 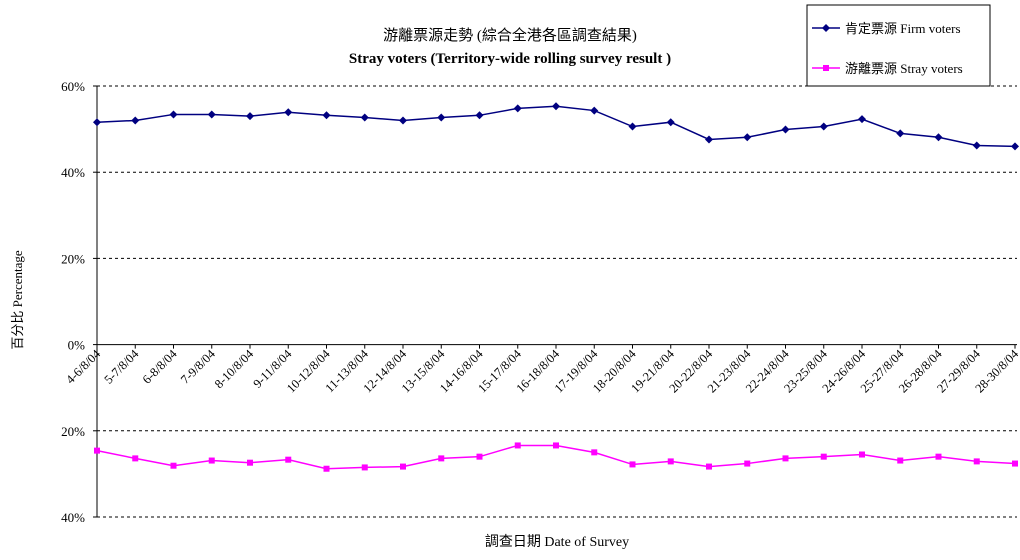 What do you see at coordinates (234, 368) in the screenshot?
I see `x-tick-label: 8-10/8/04` at bounding box center [234, 368].